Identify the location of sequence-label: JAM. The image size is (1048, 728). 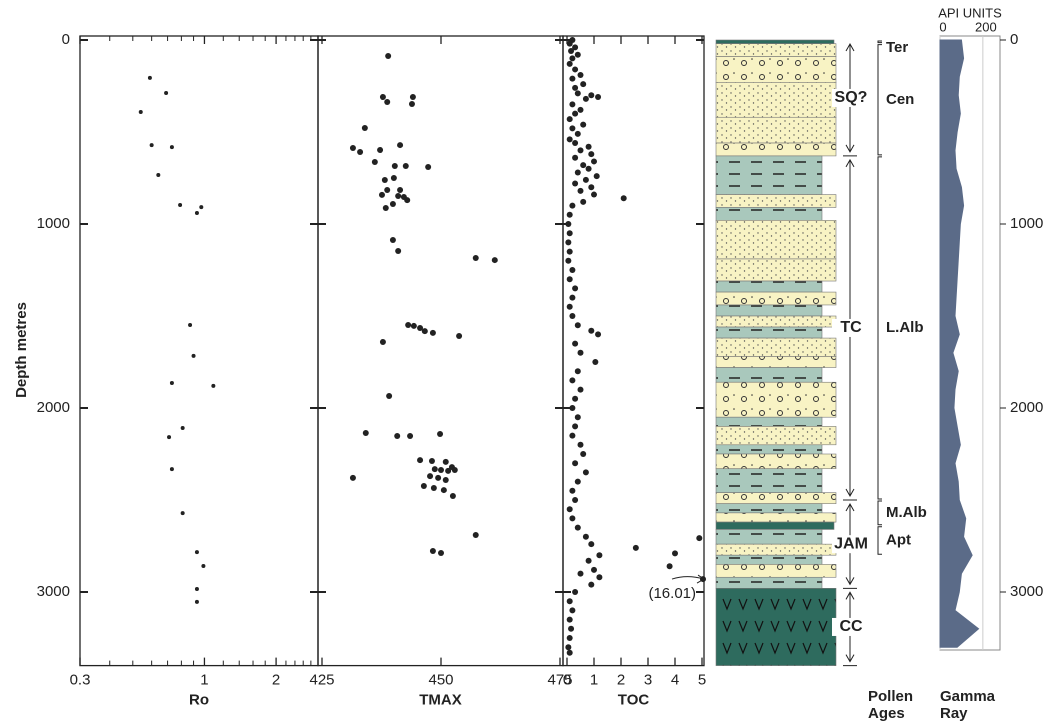
(851, 543).